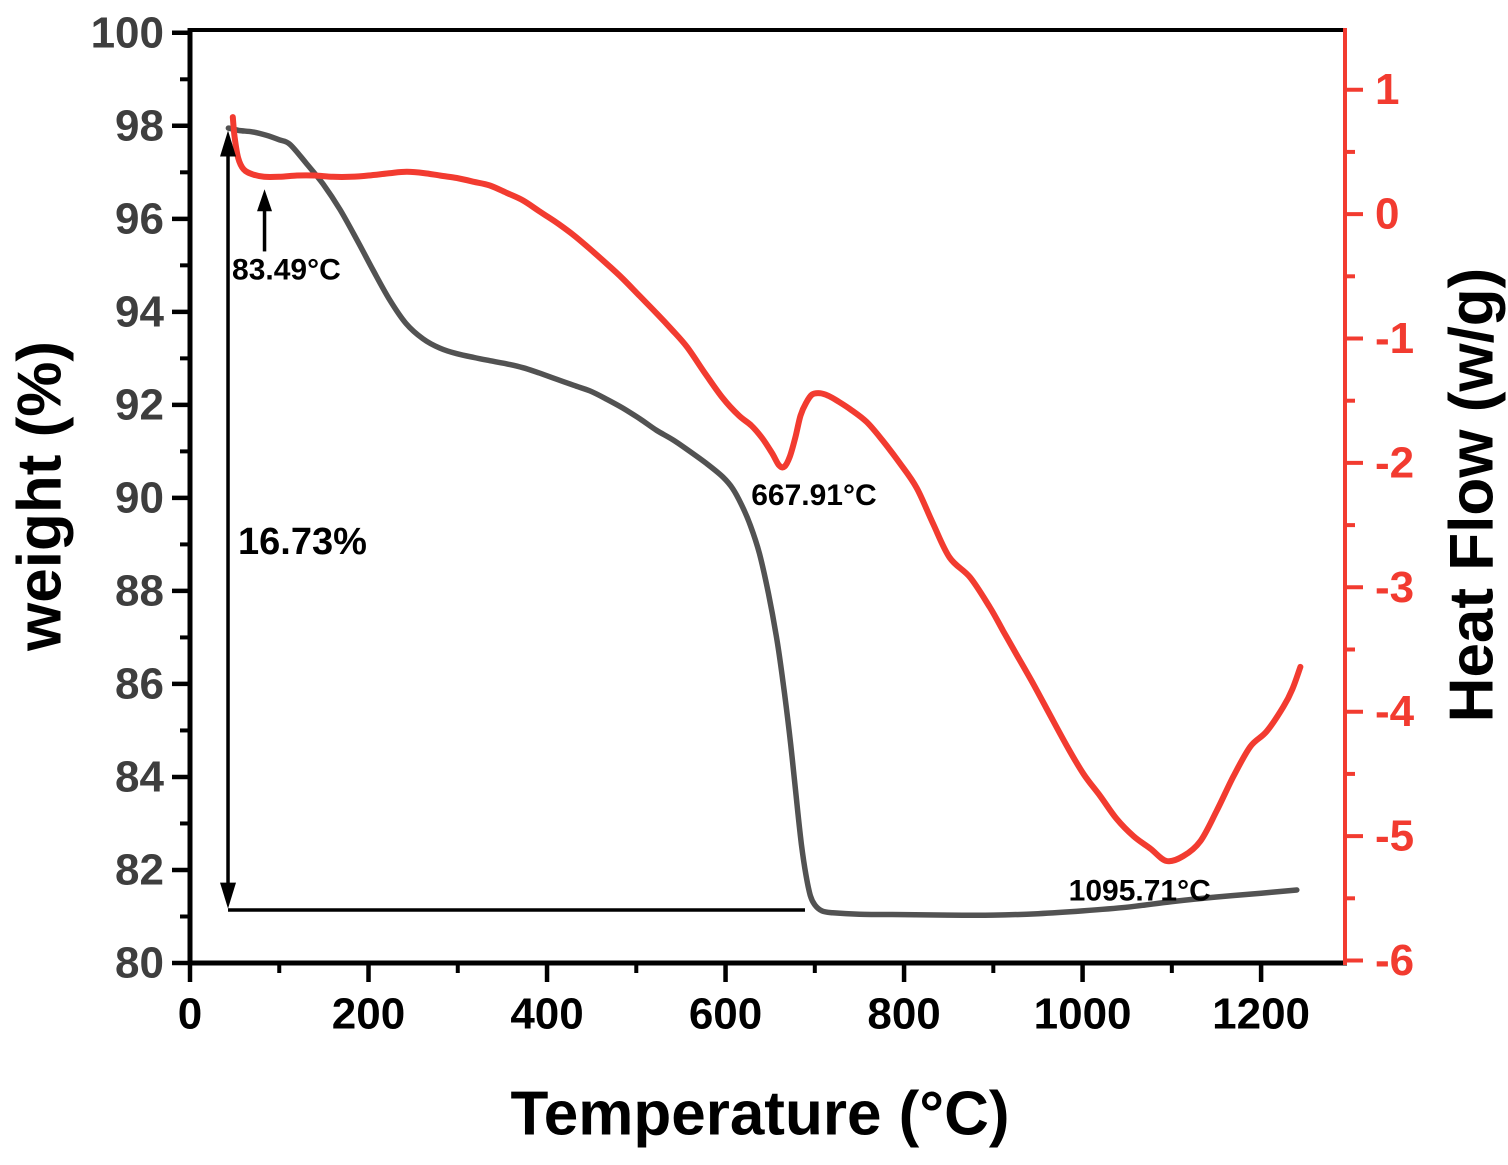 Image resolution: width=1508 pixels, height=1165 pixels. Describe the element at coordinates (190, 1014) in the screenshot. I see `x-tick-label: 0` at that location.